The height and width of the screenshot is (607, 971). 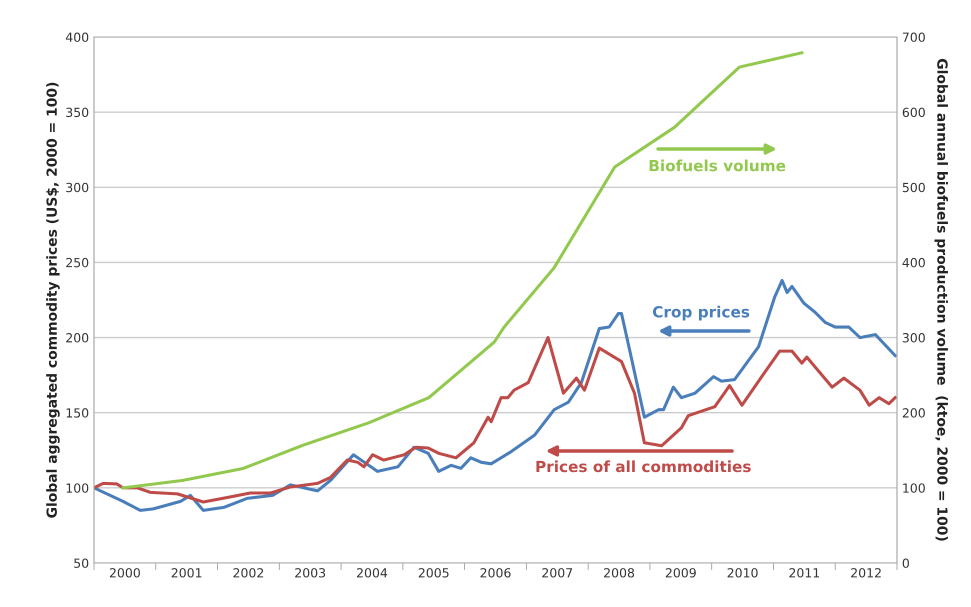 I want to click on x-tick-label: 2010, so click(x=743, y=573).